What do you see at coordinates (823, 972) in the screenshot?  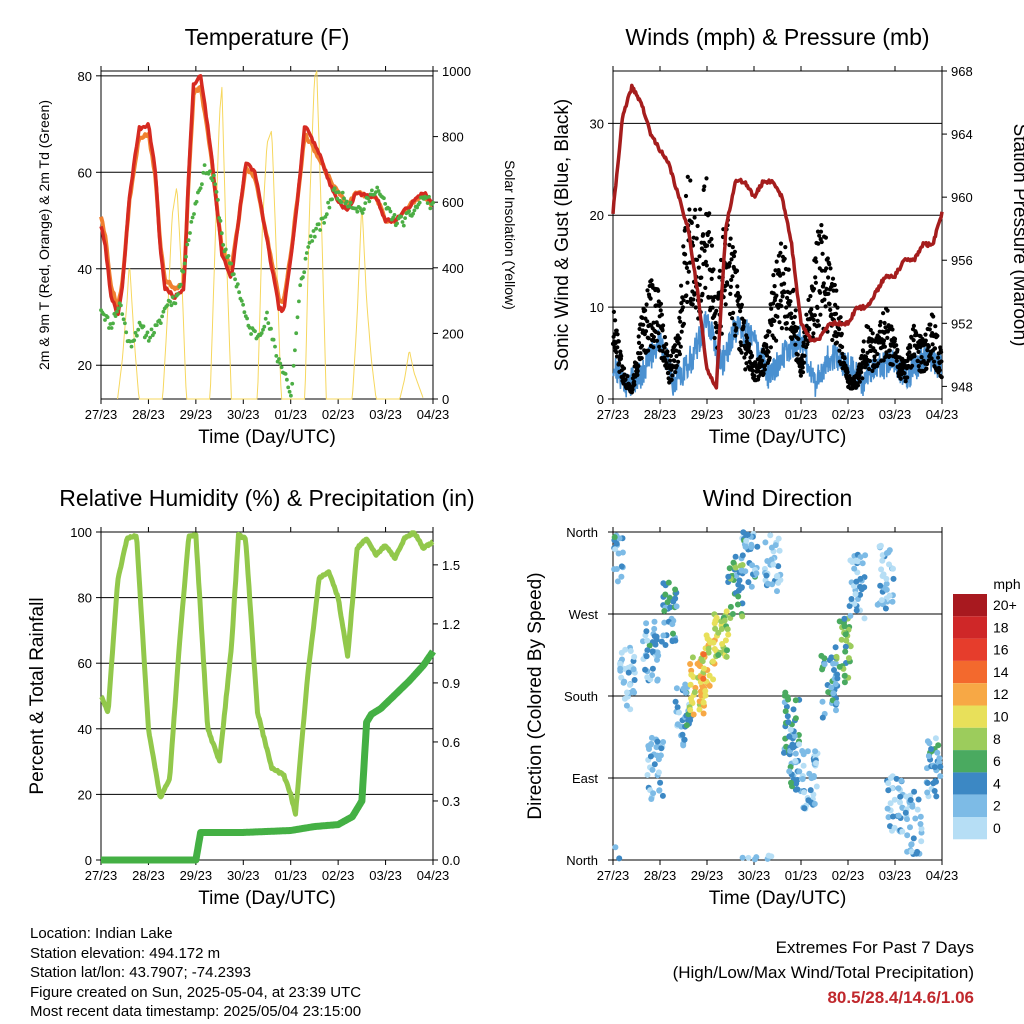 I see `extremes-subtitle: (High/Low/Max Wind/Total Precipitation)` at bounding box center [823, 972].